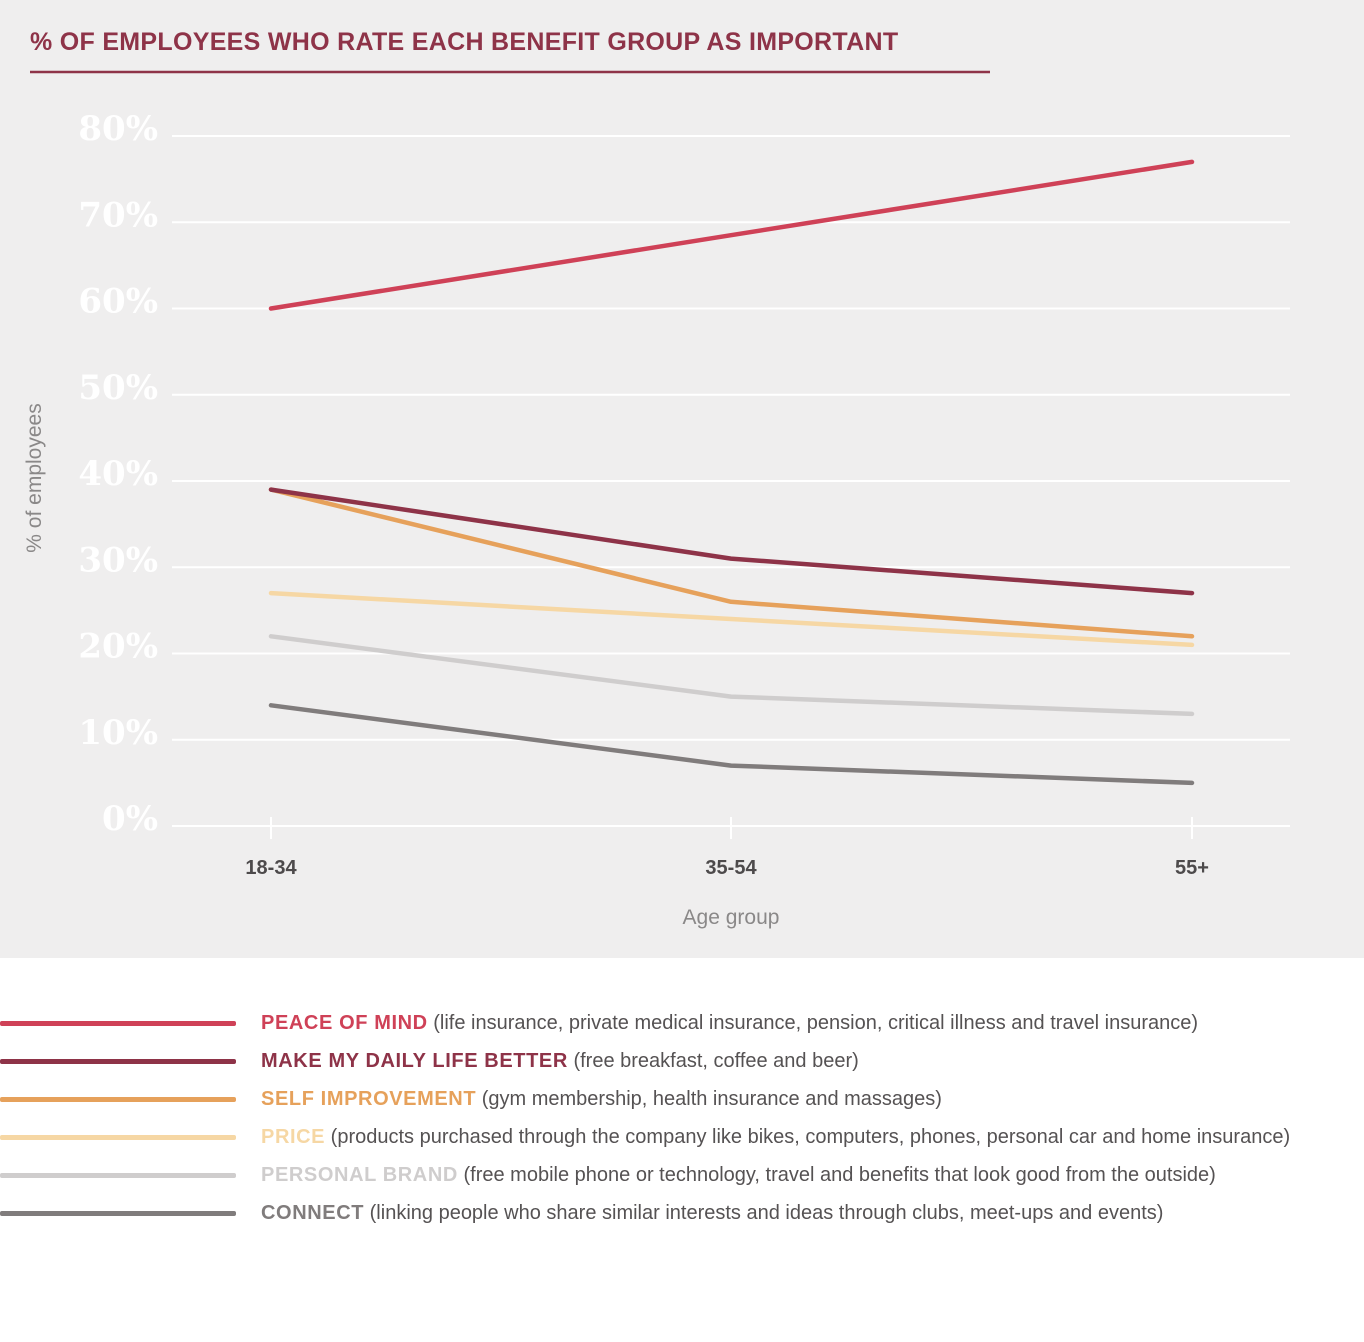 This screenshot has width=1364, height=1342. I want to click on y-tick-label: 50%, so click(118, 388).